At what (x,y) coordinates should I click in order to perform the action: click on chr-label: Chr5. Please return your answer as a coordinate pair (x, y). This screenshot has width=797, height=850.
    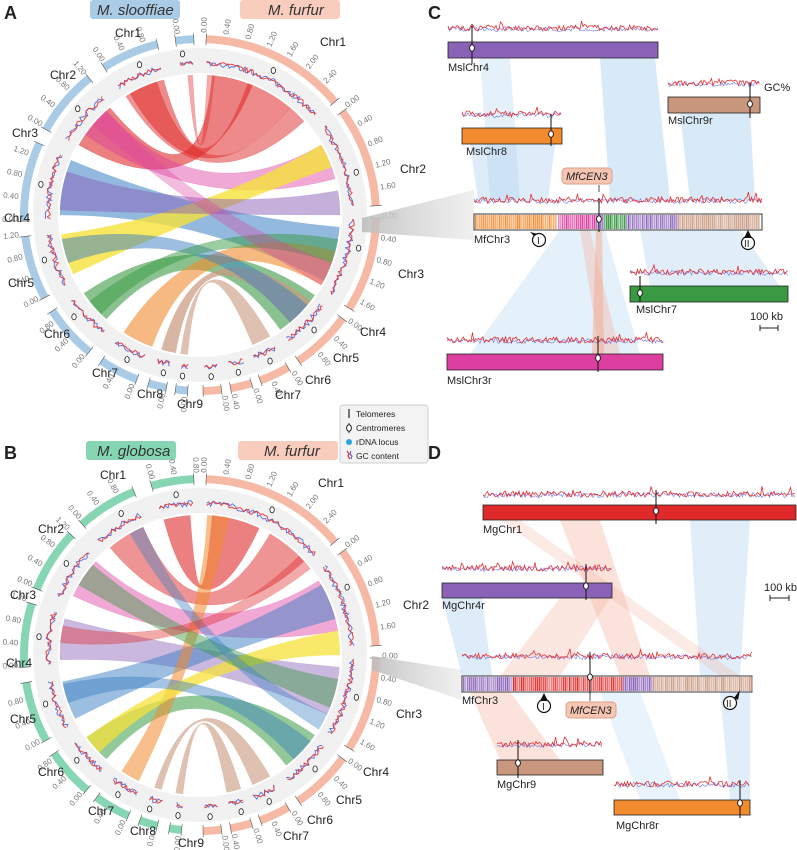
    Looking at the image, I should click on (346, 358).